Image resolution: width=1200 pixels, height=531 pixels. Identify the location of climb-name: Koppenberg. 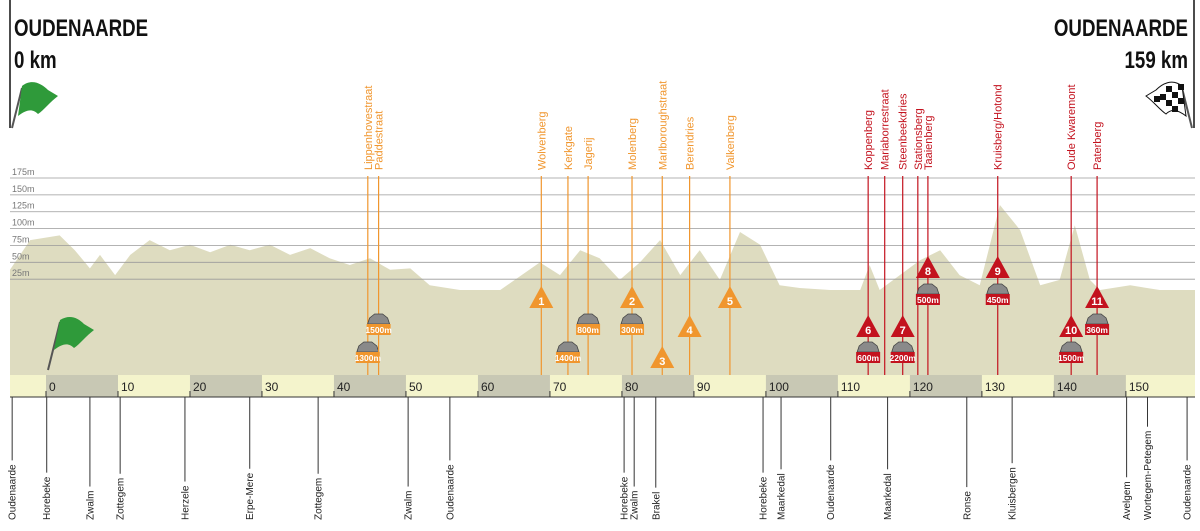
(869, 140).